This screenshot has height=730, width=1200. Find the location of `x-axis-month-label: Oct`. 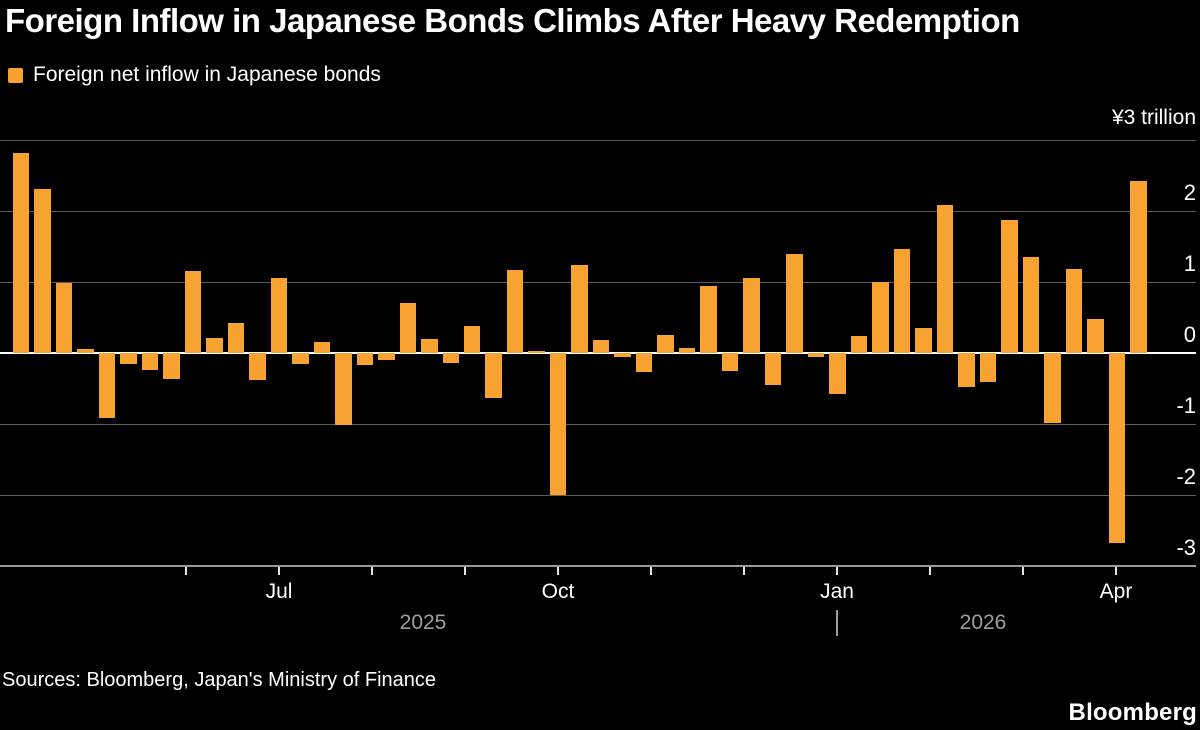

x-axis-month-label: Oct is located at coordinates (558, 591).